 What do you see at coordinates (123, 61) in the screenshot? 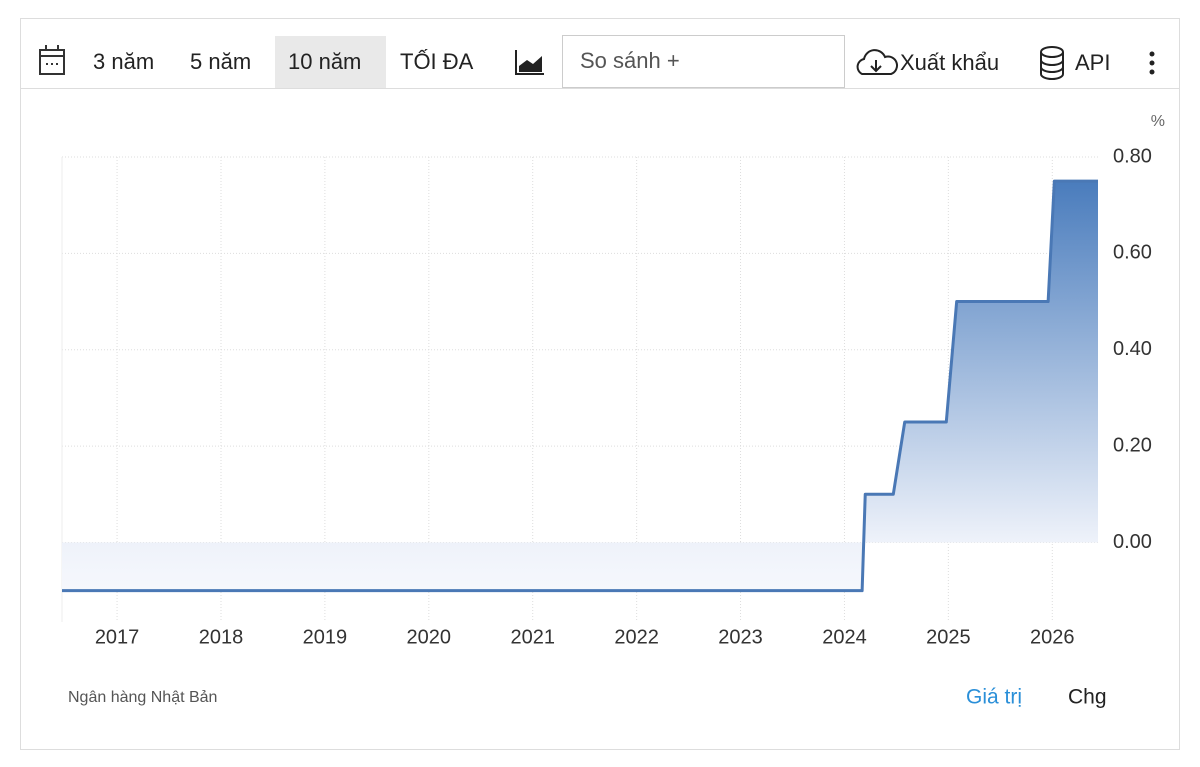
I see `range-button: 3 năm` at bounding box center [123, 61].